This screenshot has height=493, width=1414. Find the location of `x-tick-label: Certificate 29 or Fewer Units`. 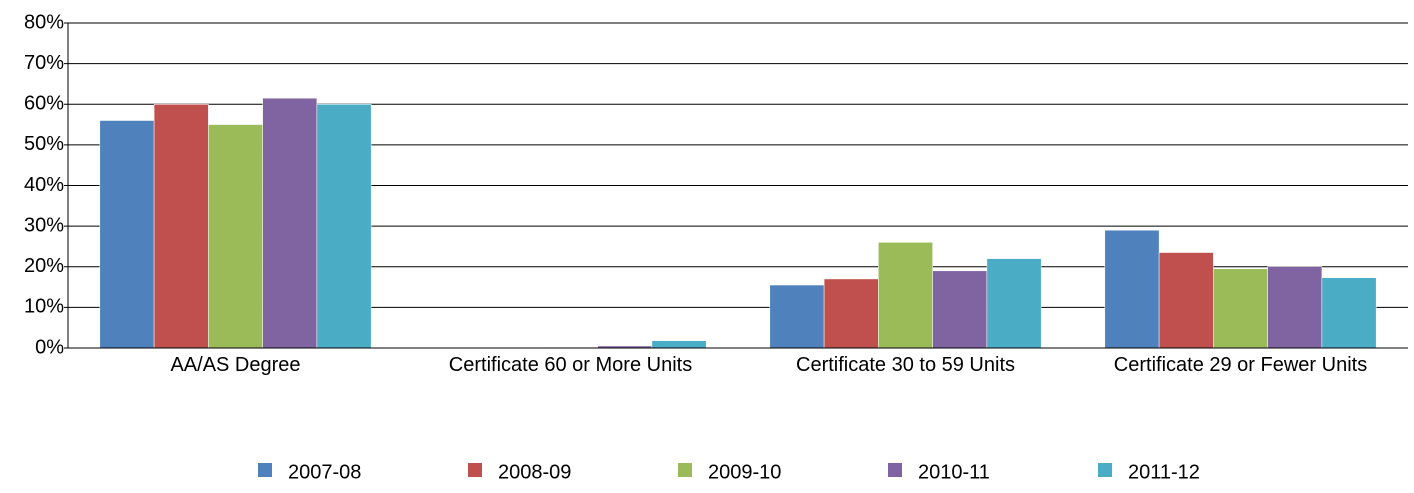

x-tick-label: Certificate 29 or Fewer Units is located at coordinates (1240, 365).